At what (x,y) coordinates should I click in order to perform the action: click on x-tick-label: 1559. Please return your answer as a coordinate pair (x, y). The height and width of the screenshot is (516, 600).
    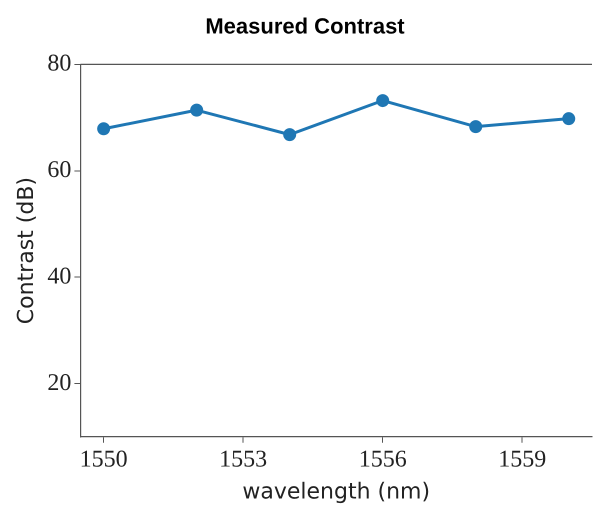
    Looking at the image, I should click on (522, 459).